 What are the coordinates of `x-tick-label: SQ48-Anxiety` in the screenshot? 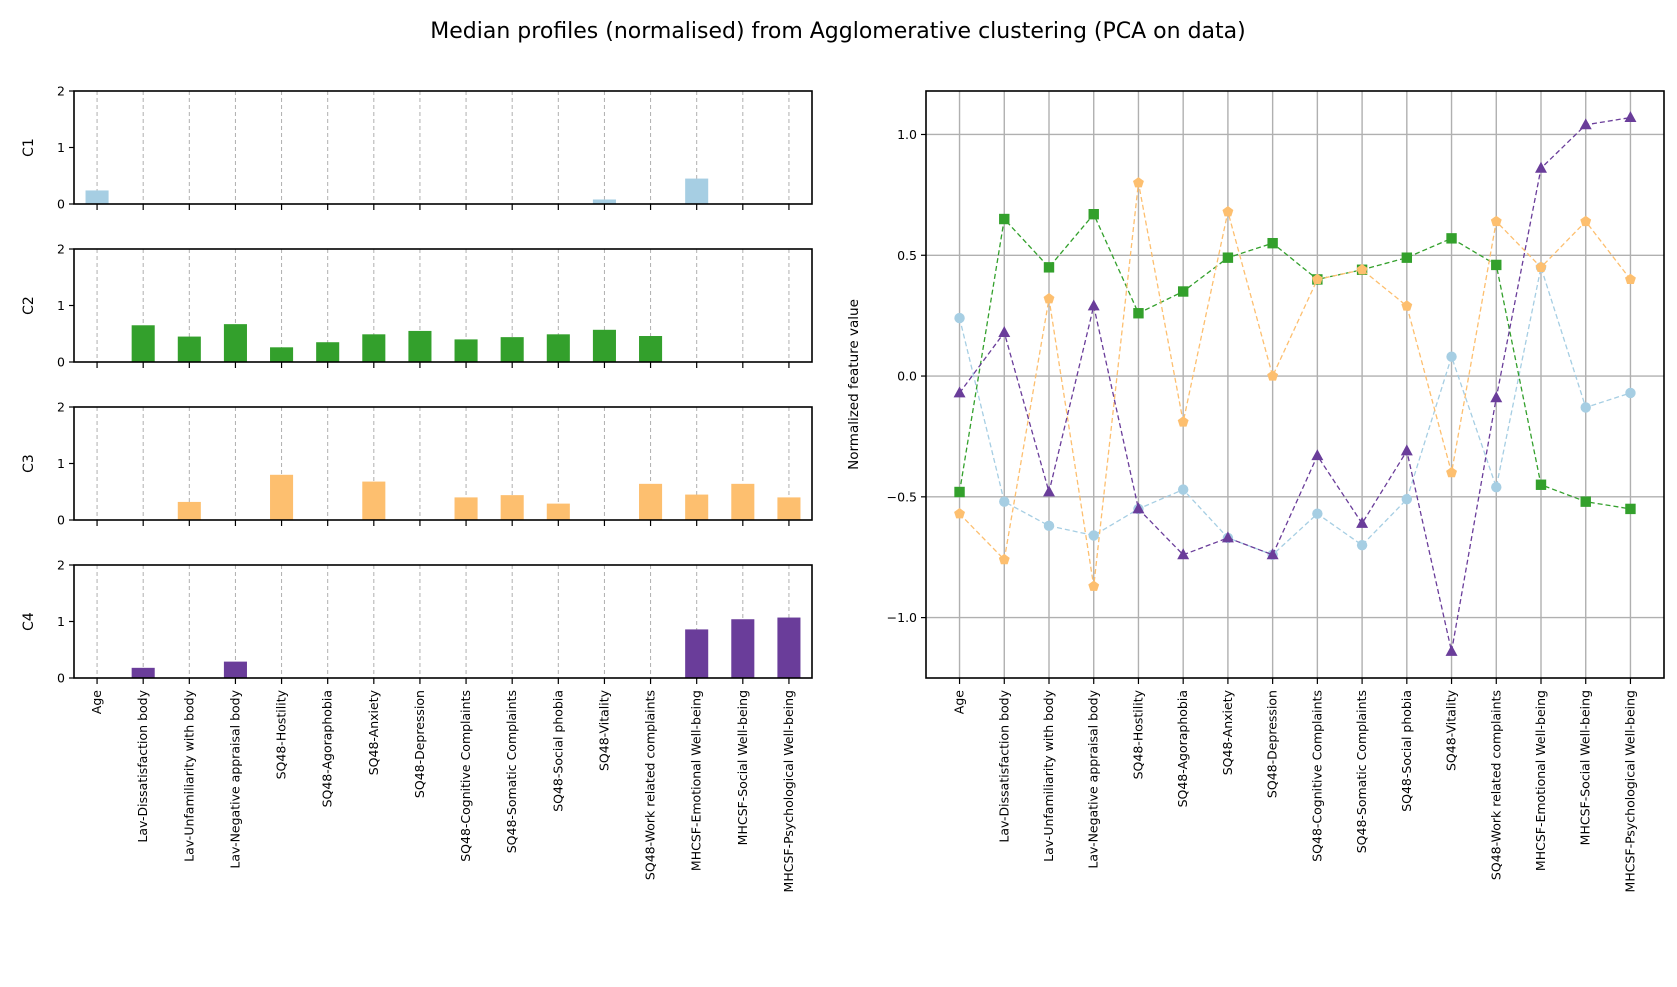 It's located at (373, 732).